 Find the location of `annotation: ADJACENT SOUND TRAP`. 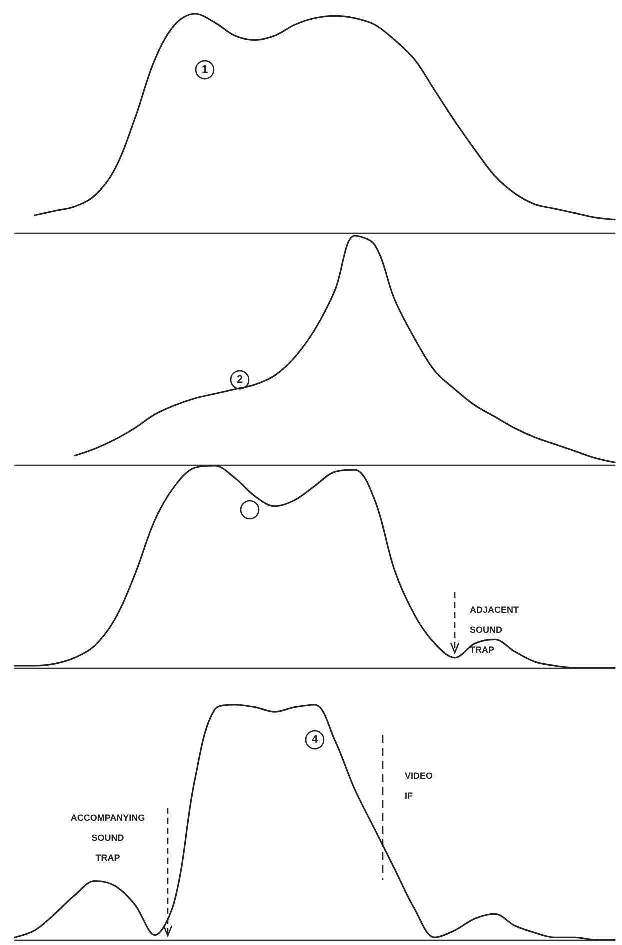

annotation: ADJACENT SOUND TRAP is located at coordinates (495, 630).